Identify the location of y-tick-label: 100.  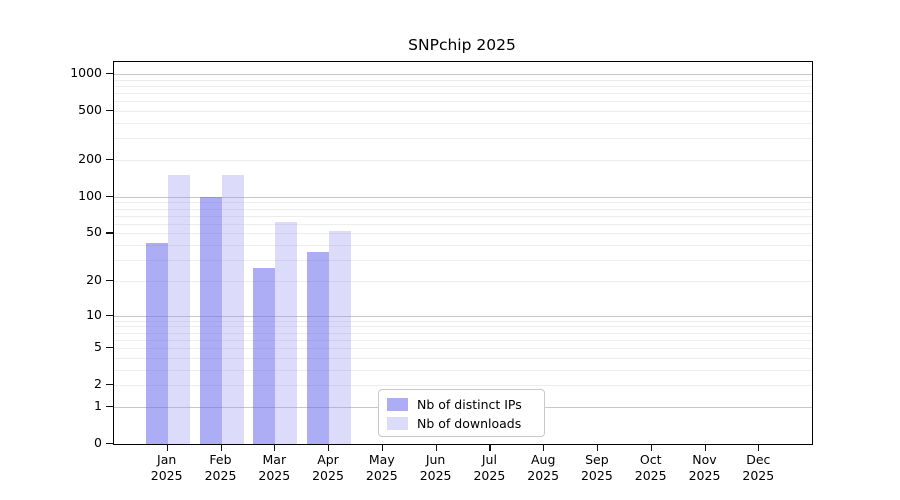
(90, 195).